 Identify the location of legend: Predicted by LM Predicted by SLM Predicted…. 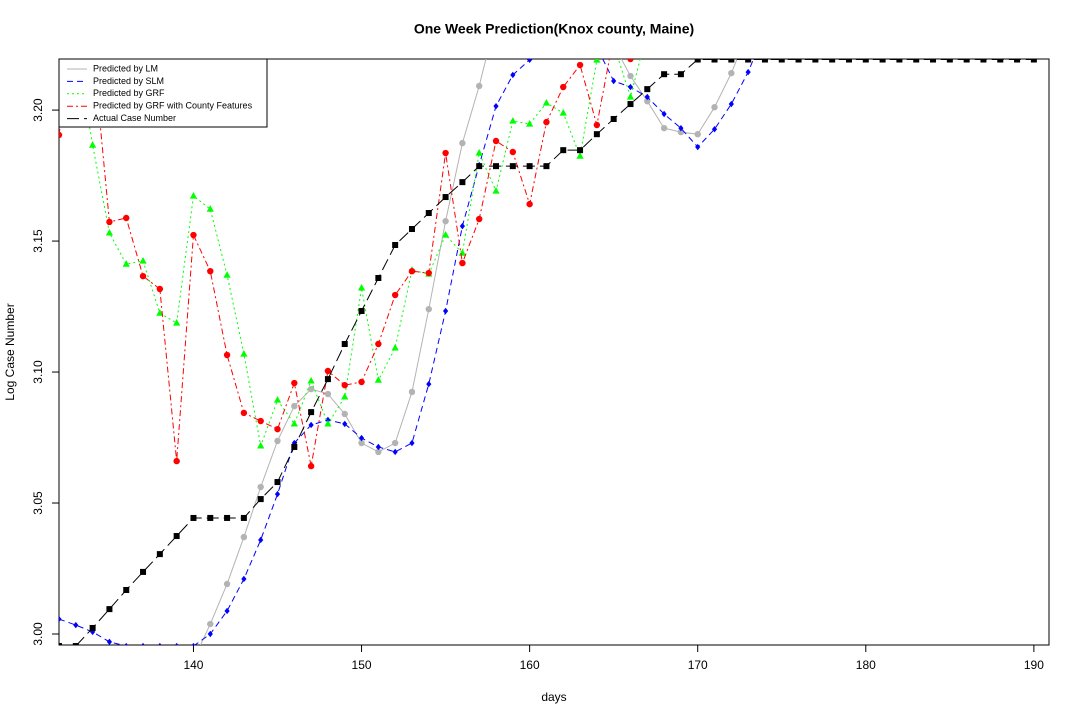
(163, 93).